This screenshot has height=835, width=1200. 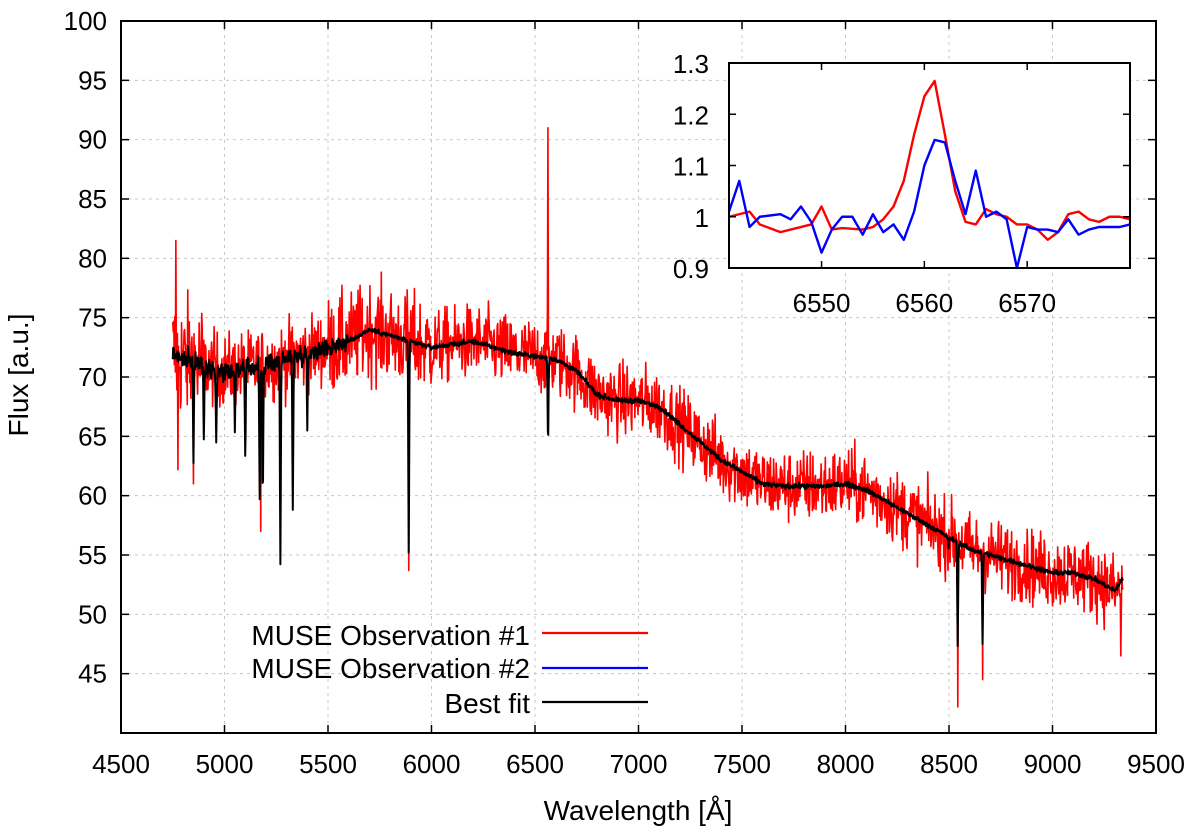 What do you see at coordinates (225, 764) in the screenshot?
I see `x-tick-label: 5000` at bounding box center [225, 764].